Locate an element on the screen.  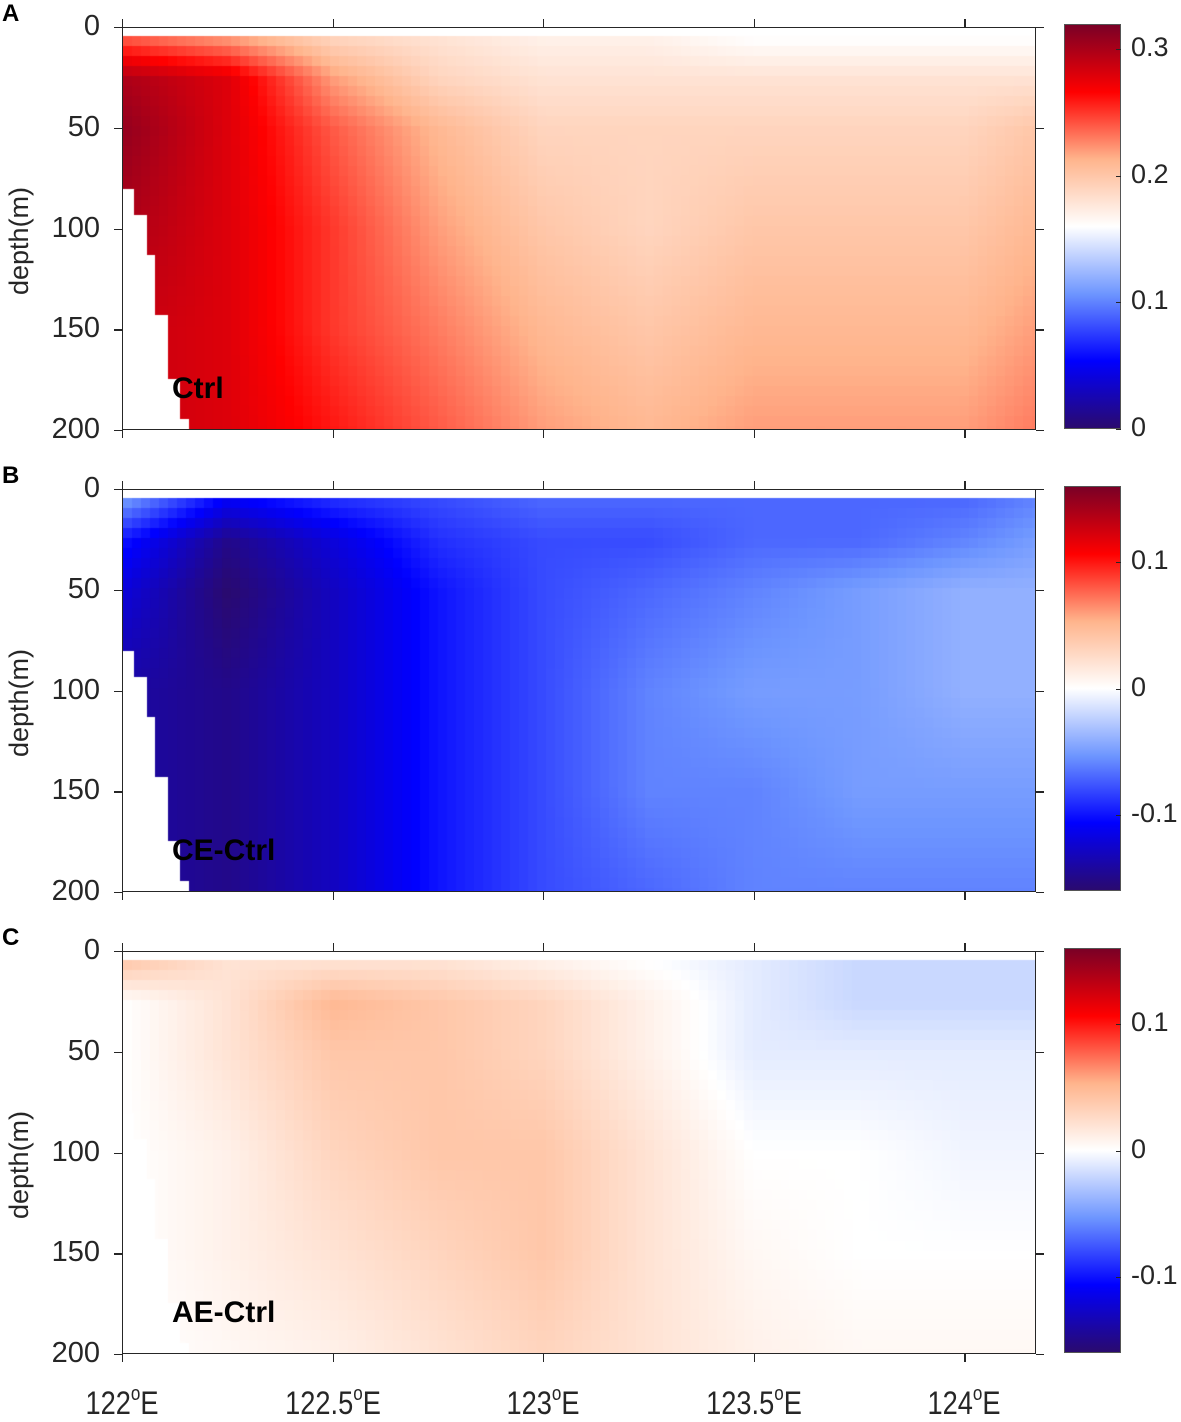
colorbar-a is located at coordinates (1092, 226).